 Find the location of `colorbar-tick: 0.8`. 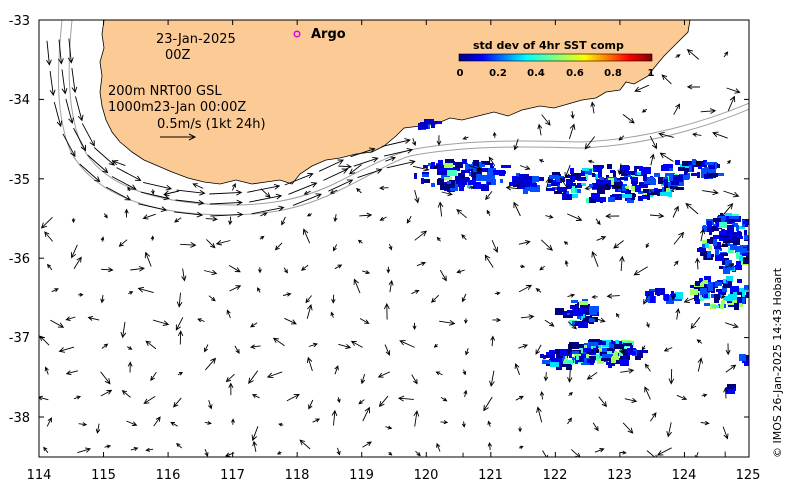

colorbar-tick: 0.8 is located at coordinates (613, 73).